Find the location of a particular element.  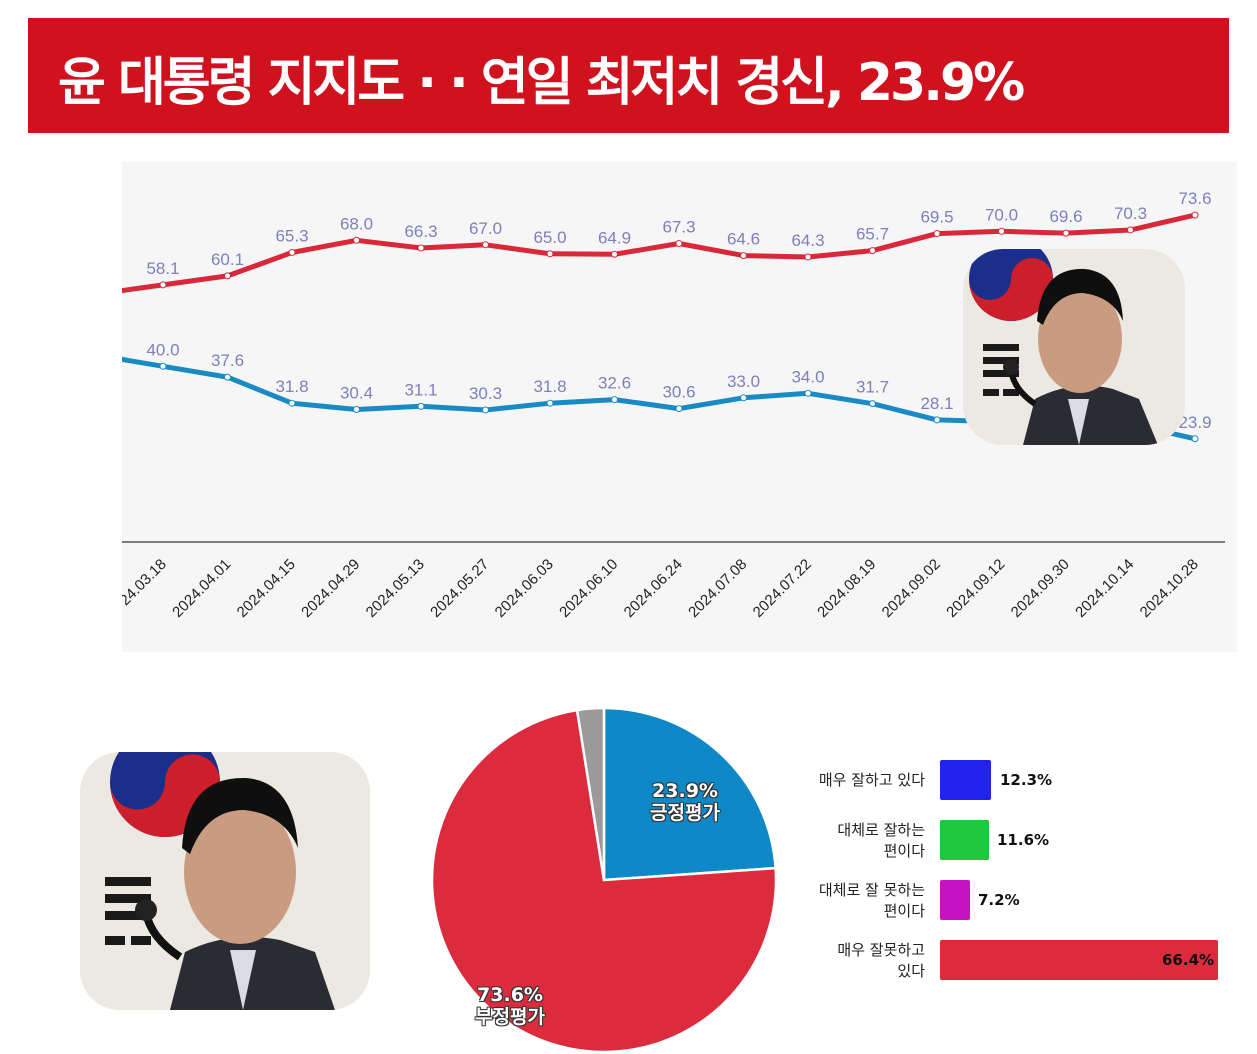

pie-slice-other is located at coordinates (590, 793).